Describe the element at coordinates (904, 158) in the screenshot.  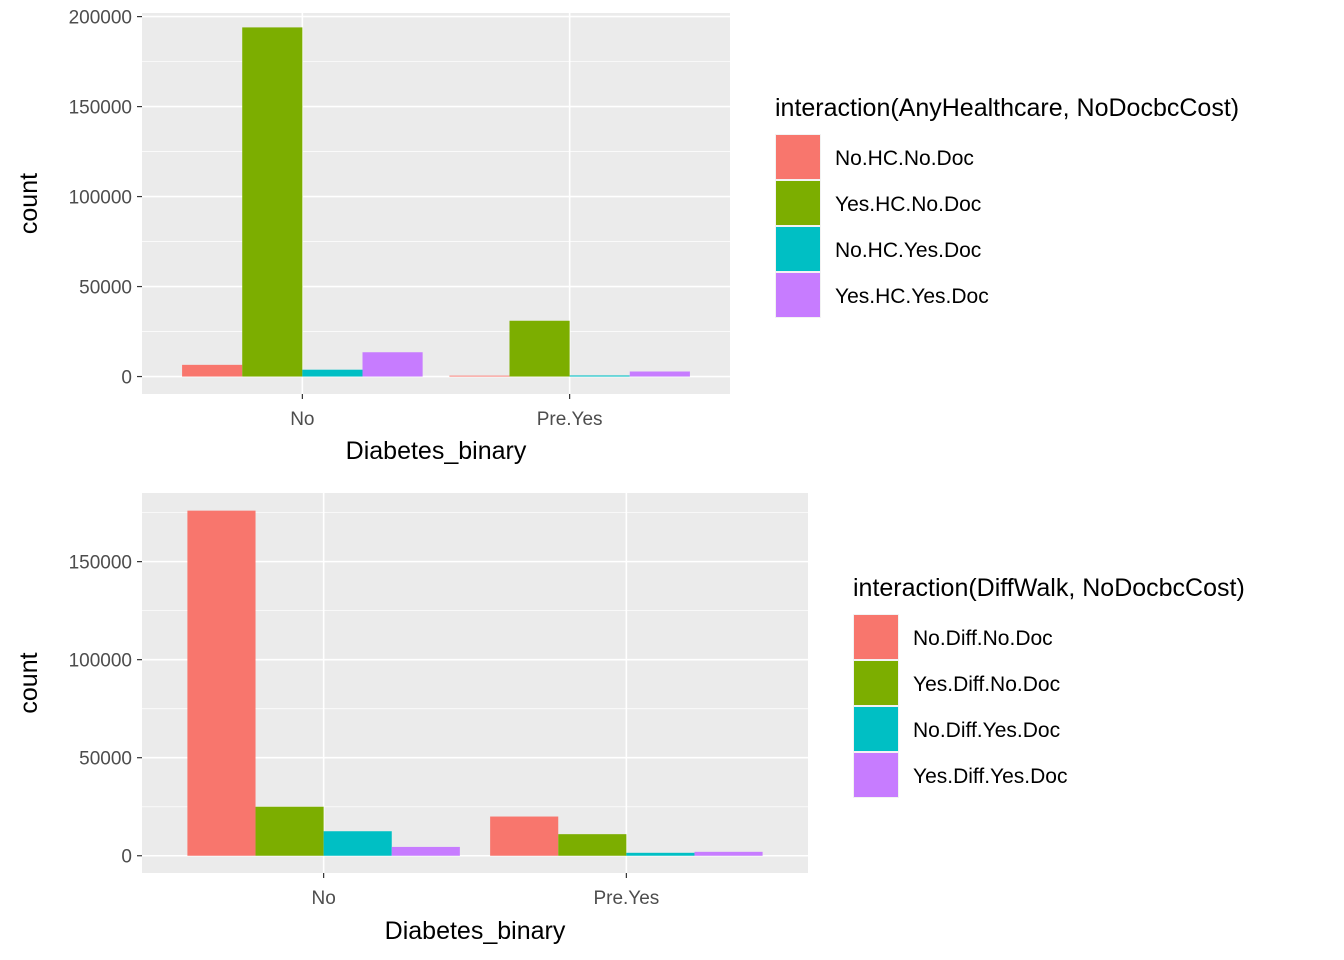
I see `legend-label: No.HC.No.Doc` at that location.